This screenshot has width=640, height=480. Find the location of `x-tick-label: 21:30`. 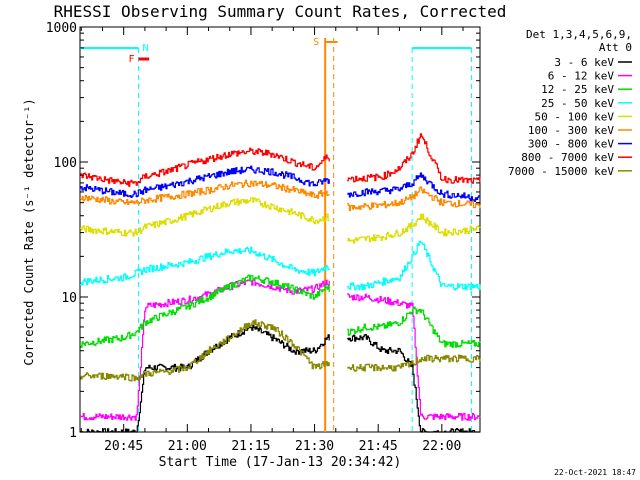

x-tick-label: 21:30 is located at coordinates (314, 446).